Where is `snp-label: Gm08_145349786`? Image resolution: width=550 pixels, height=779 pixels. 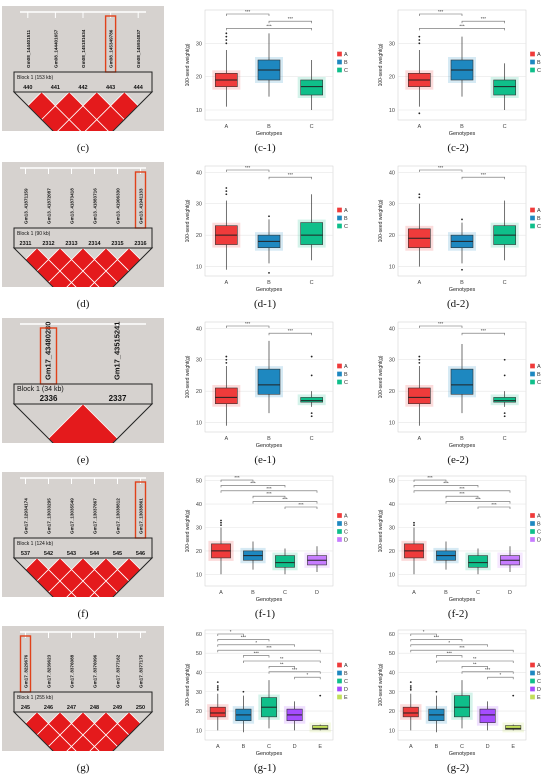 snp-label: Gm08_145349786 is located at coordinates (111, 48).